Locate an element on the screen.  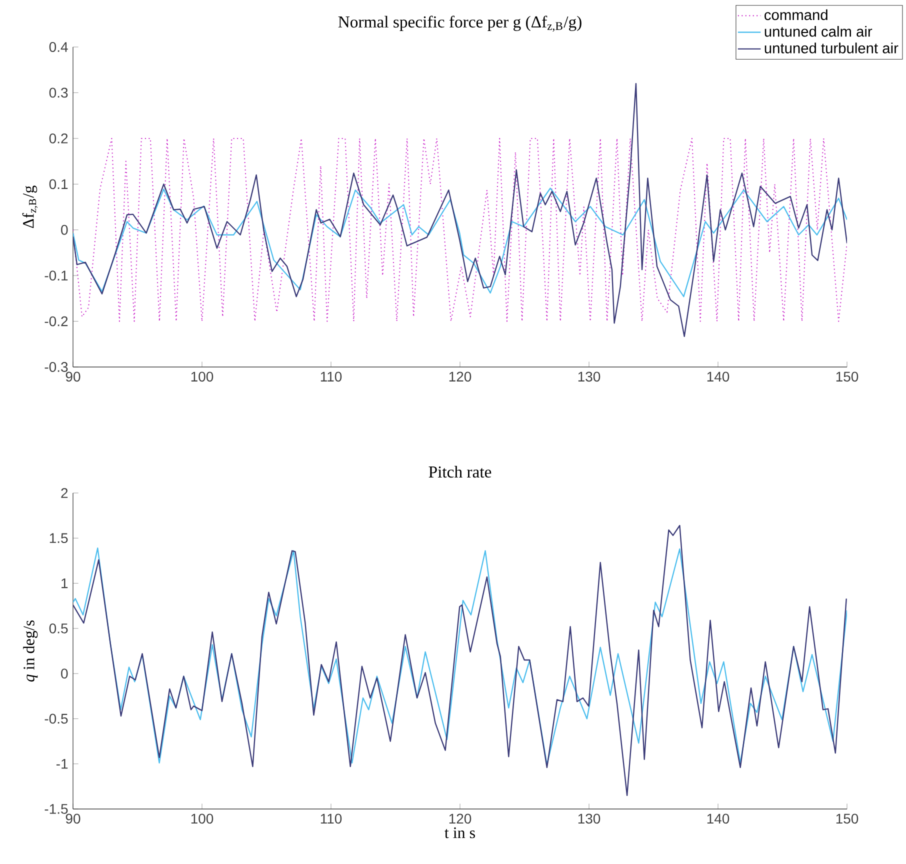
y-tick-label: 1.5 is located at coordinates (59, 538).